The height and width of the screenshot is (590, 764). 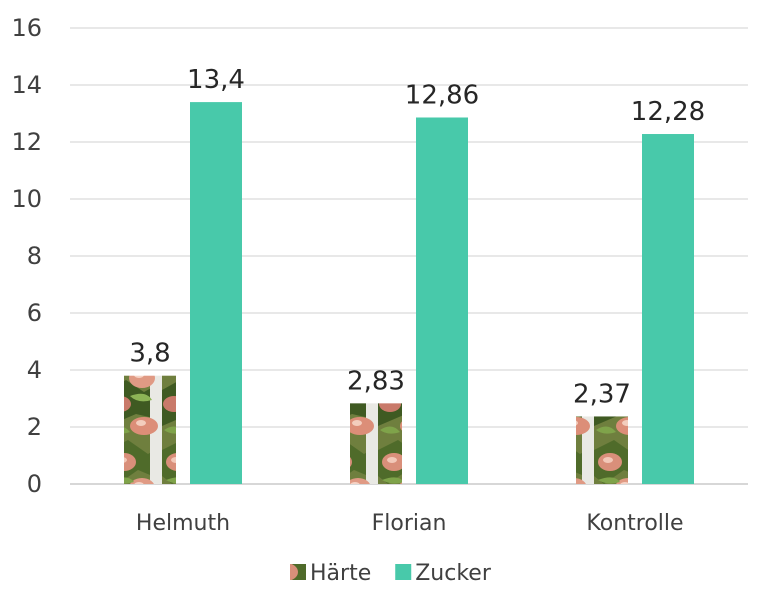 I want to click on data-label: 12,28, so click(x=668, y=112).